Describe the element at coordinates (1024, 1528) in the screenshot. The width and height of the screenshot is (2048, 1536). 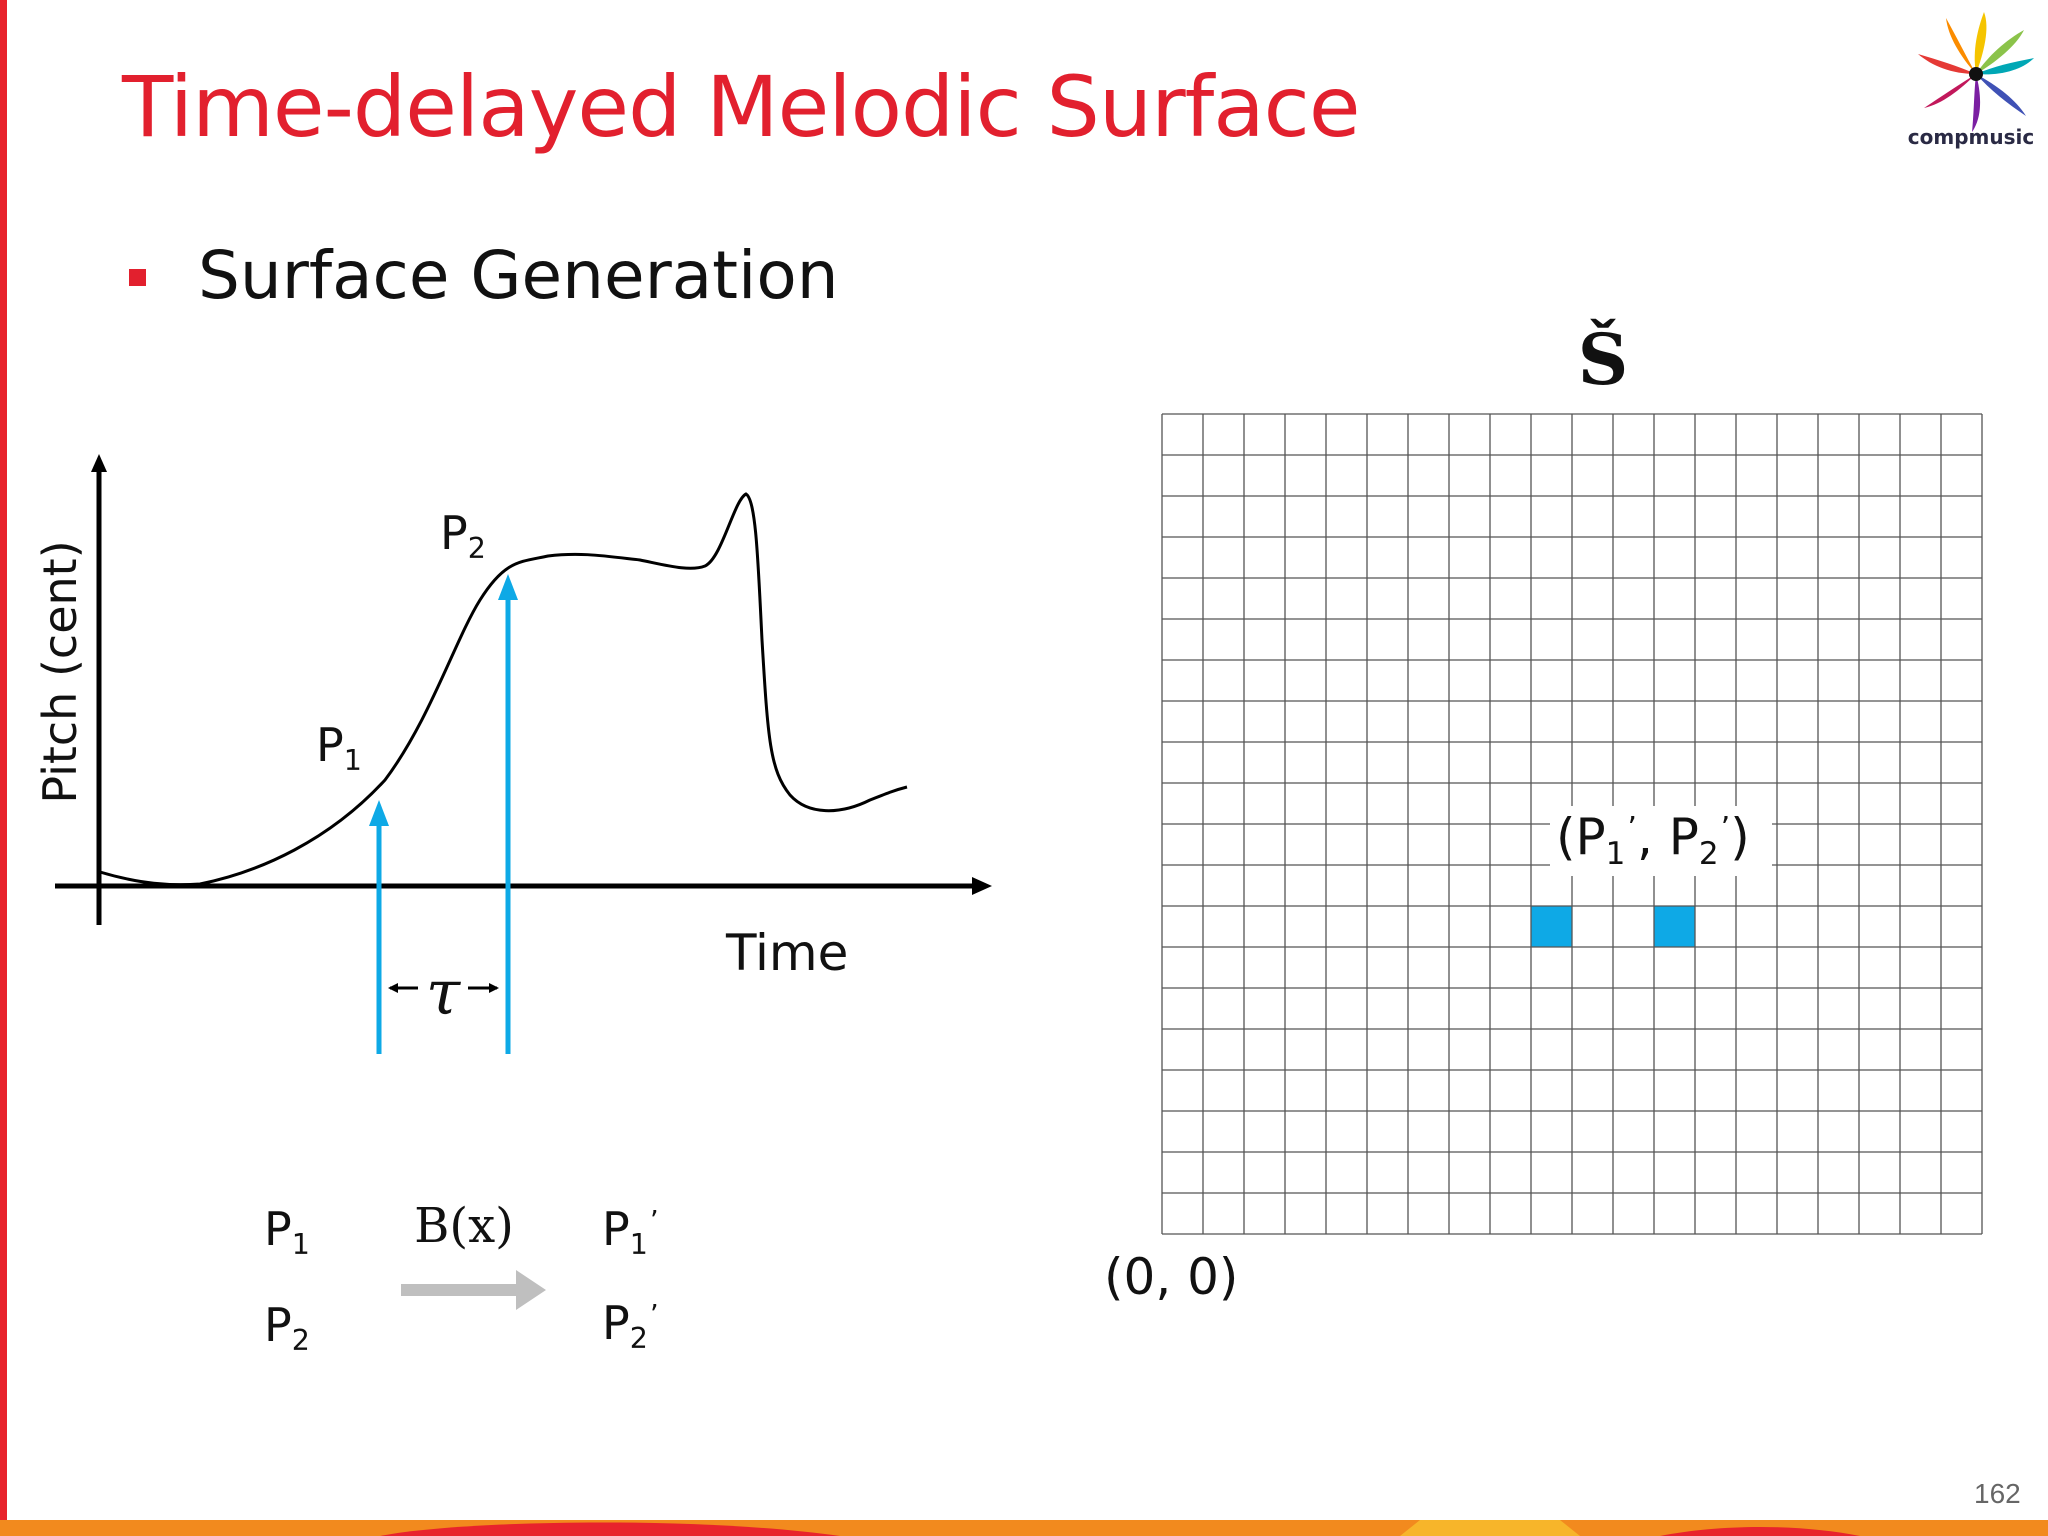
I see `bottom-decorative-band` at that location.